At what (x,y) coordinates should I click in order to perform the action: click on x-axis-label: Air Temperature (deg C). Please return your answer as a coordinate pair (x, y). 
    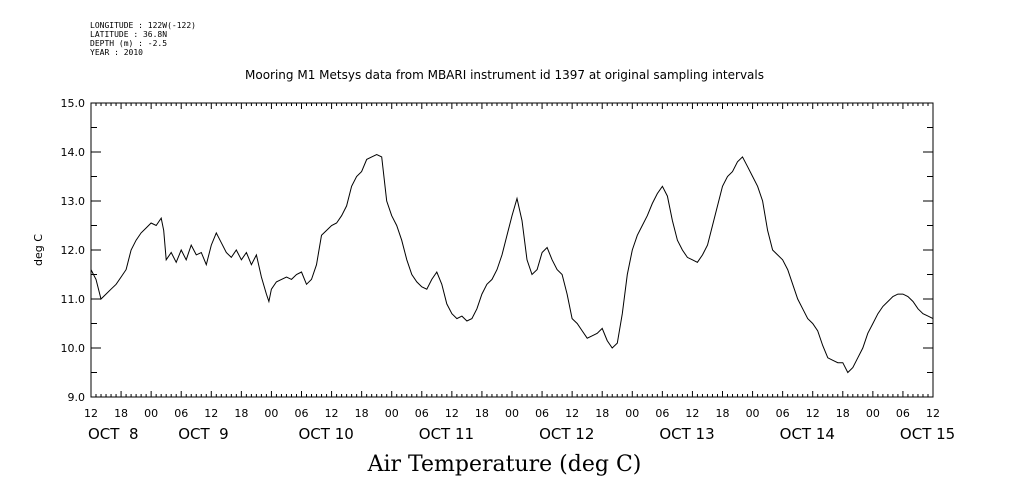
    Looking at the image, I should click on (504, 464).